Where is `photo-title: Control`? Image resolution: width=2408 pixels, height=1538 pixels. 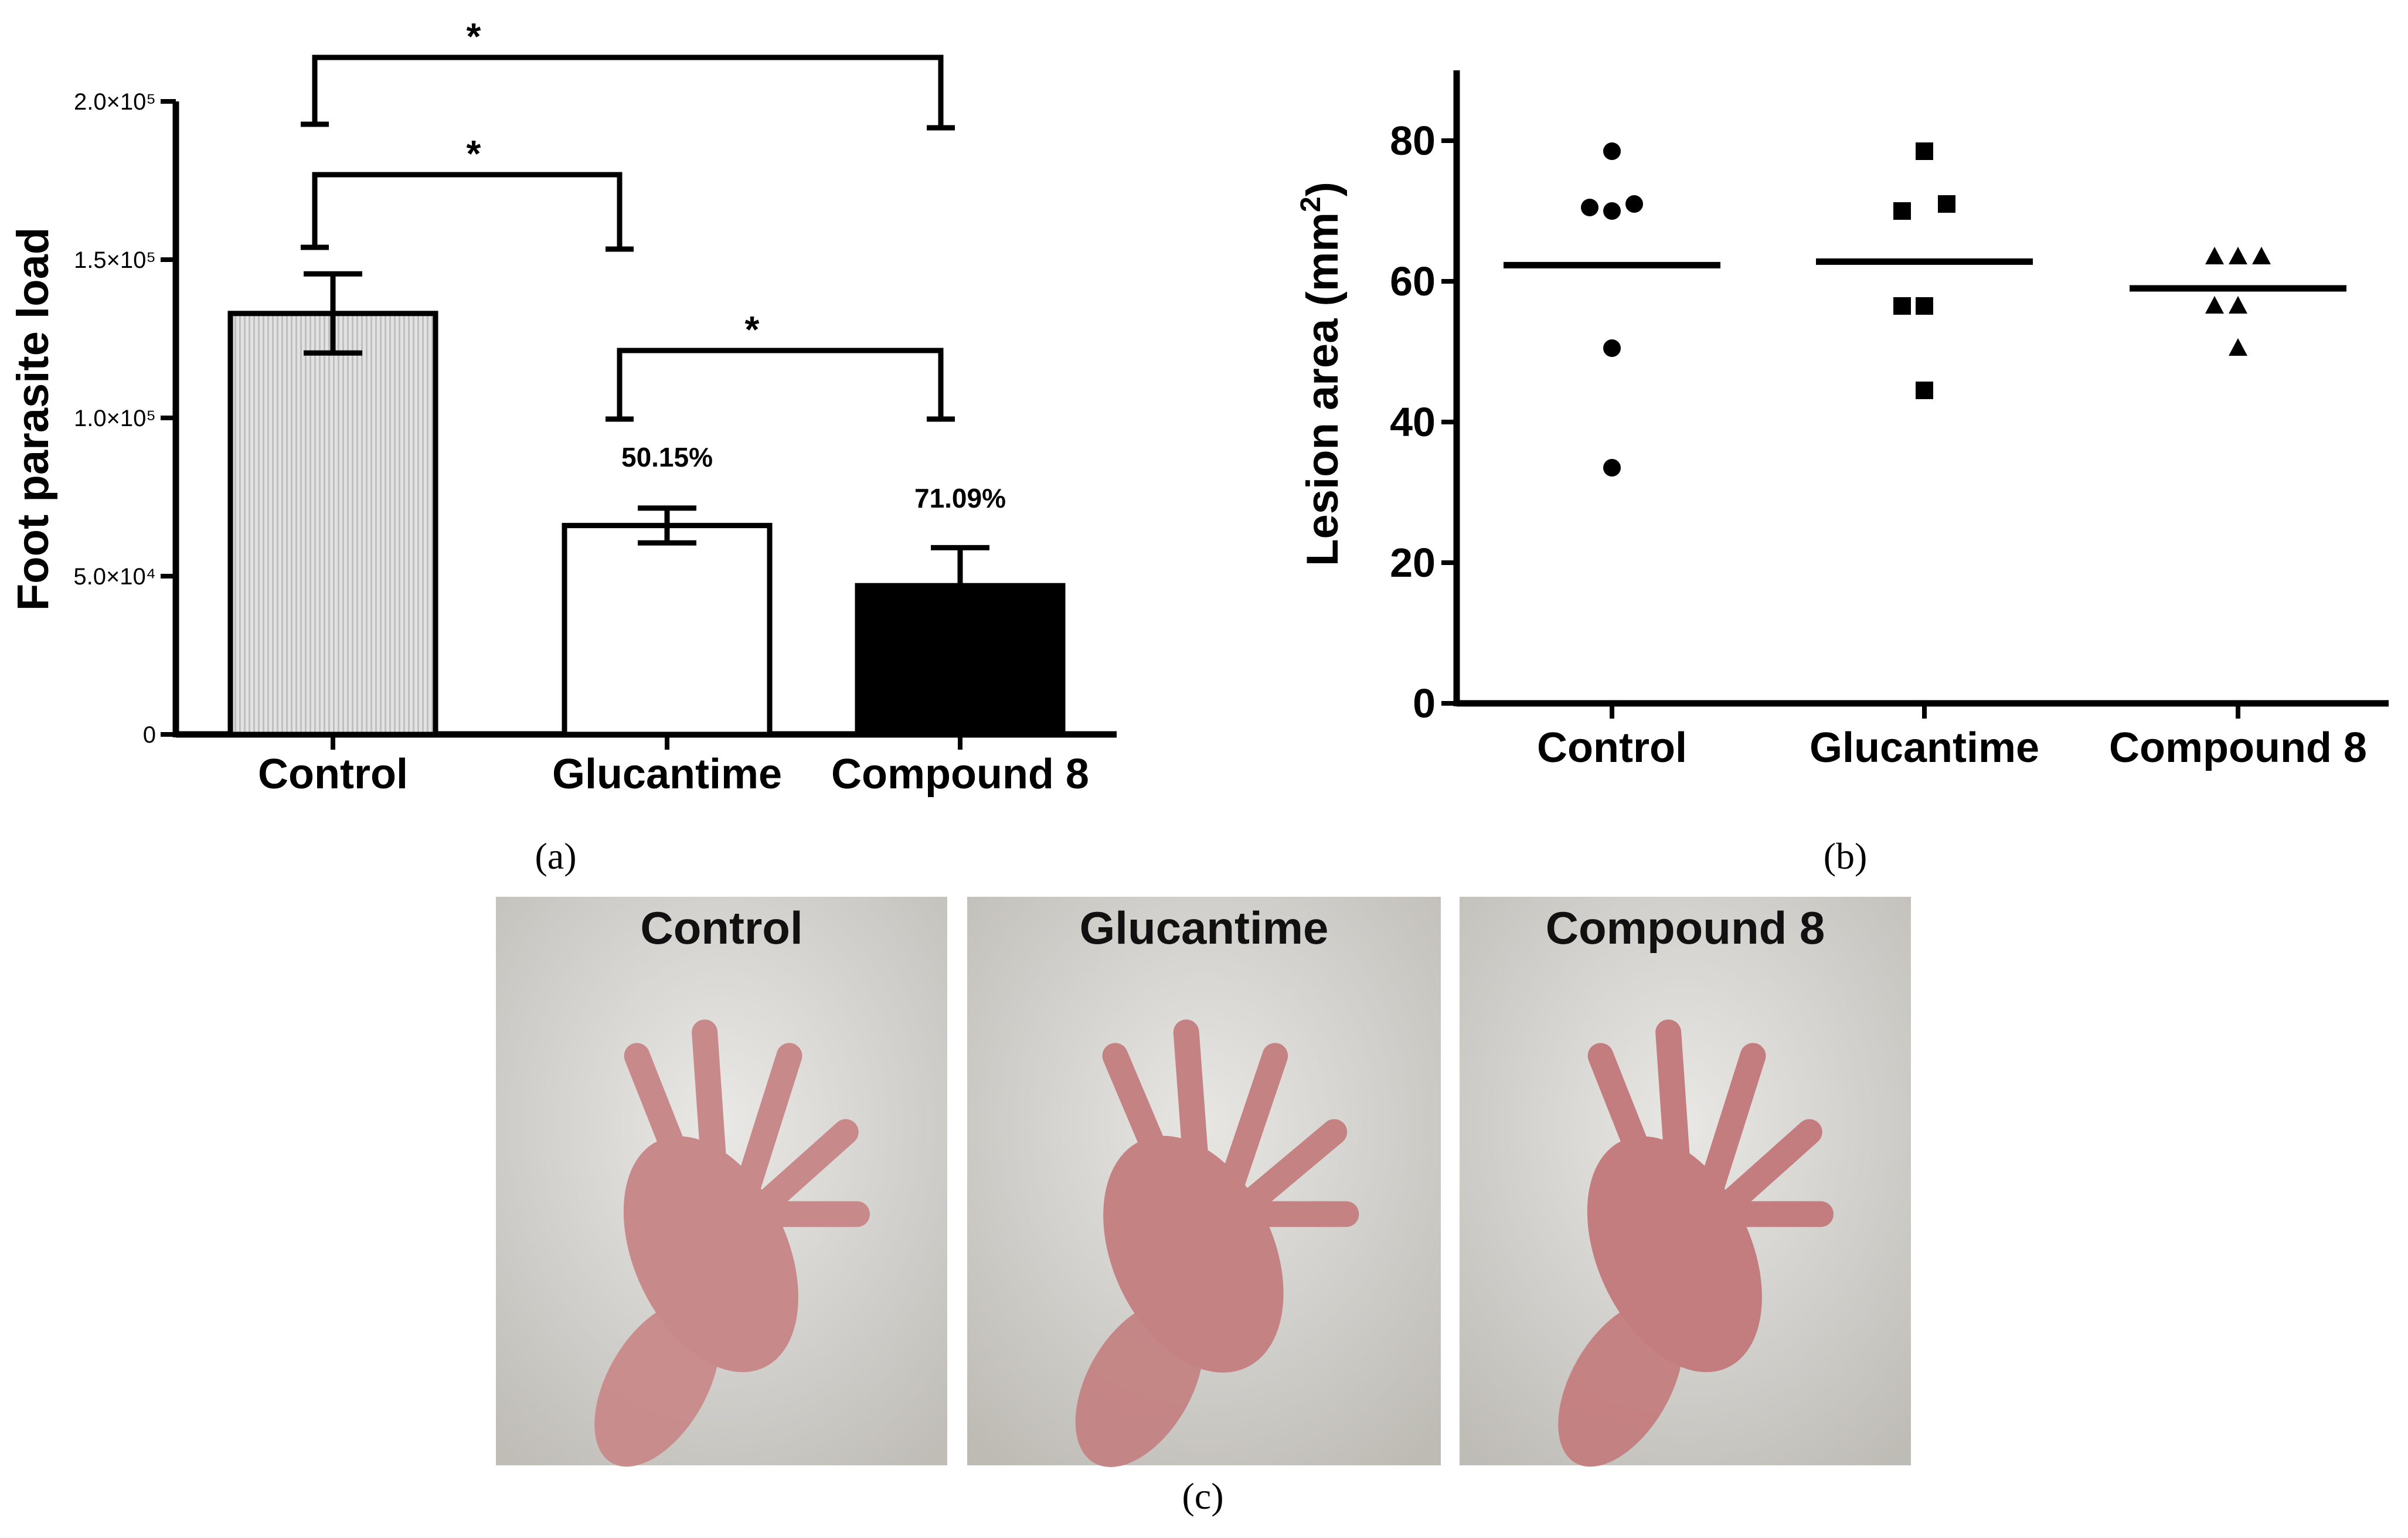
photo-title: Control is located at coordinates (721, 928).